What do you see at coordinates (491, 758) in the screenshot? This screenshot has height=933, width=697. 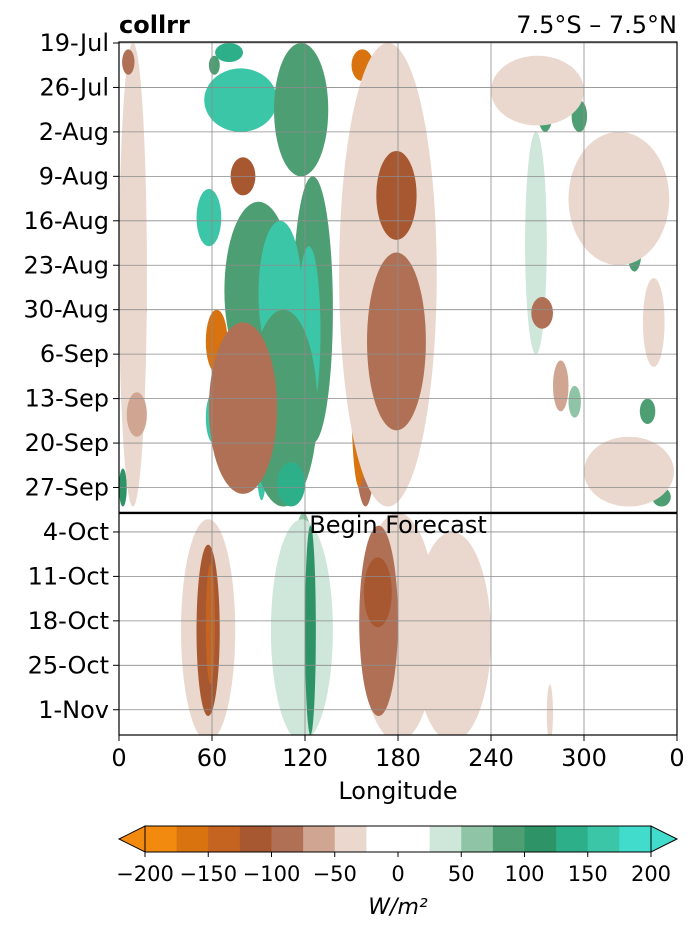 I see `x-tick-label: 240` at bounding box center [491, 758].